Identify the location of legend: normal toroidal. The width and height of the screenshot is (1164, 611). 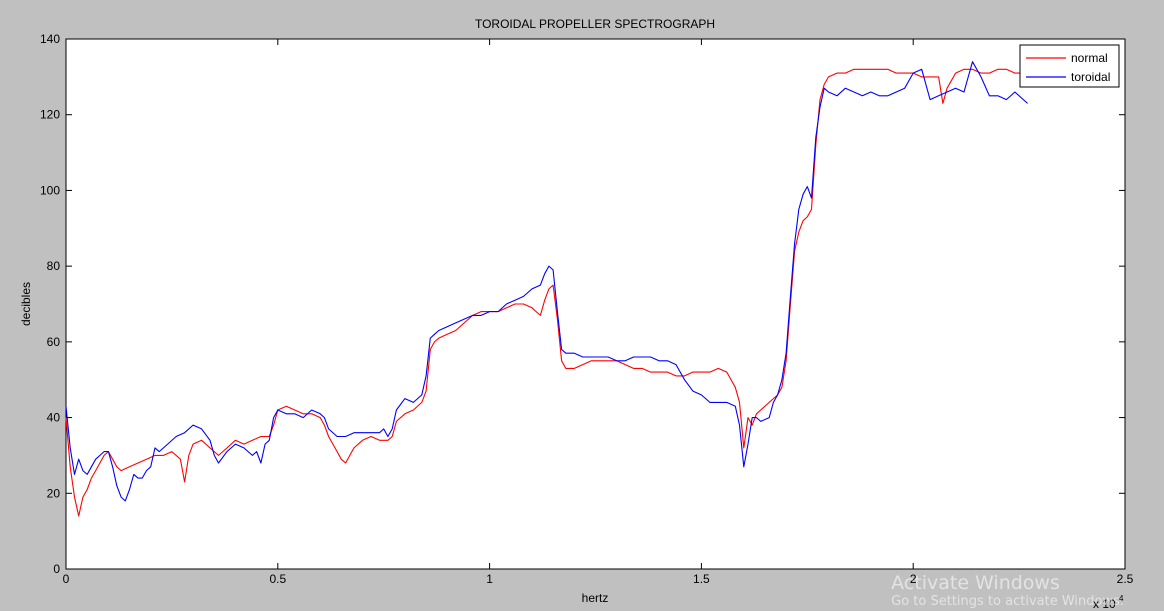
(1069, 66).